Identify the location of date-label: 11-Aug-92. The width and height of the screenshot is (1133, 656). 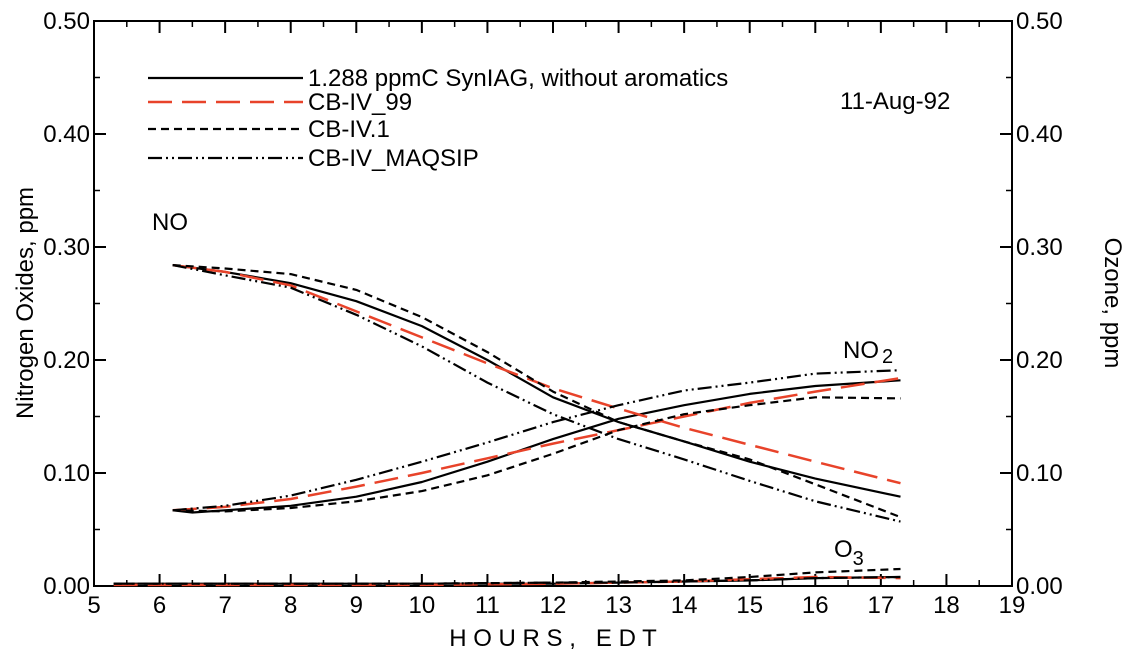
(895, 101).